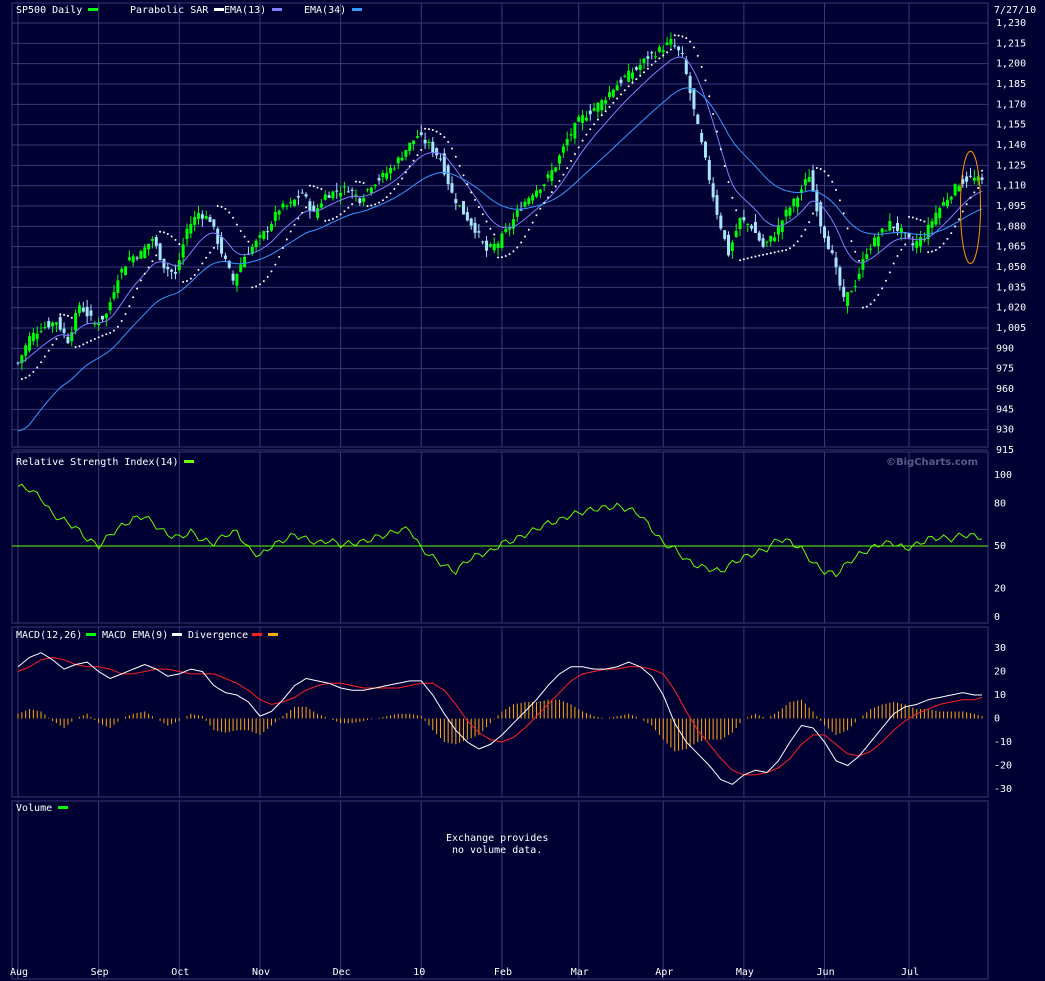  I want to click on volume-note-line1: Exchange provides, so click(497, 838).